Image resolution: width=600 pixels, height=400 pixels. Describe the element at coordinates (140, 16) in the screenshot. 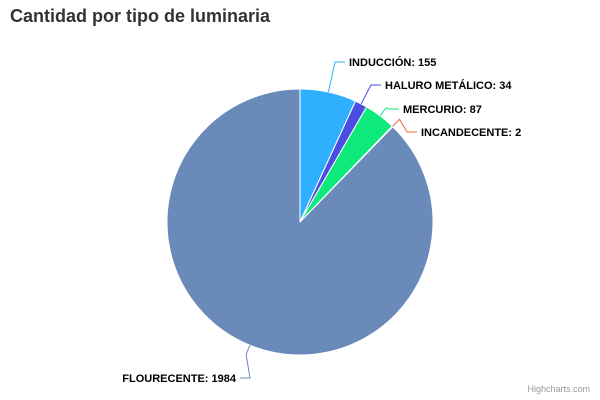

I see `chart-title: Cantidad por tipo de luminaria` at that location.